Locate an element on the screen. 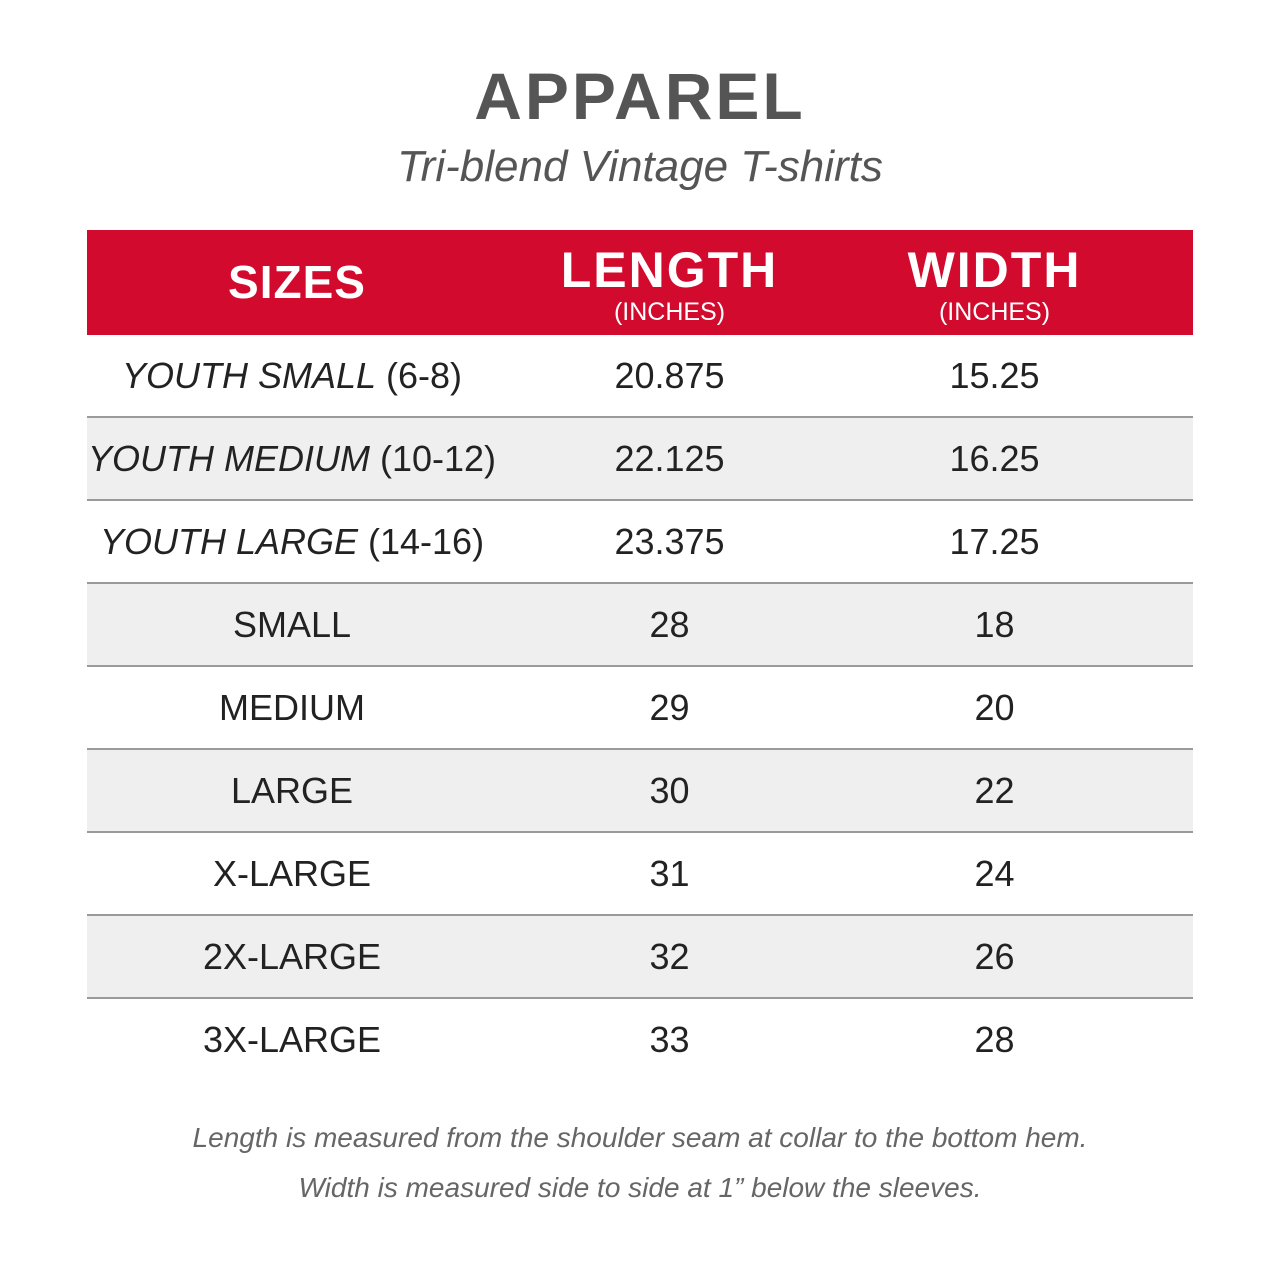 This screenshot has height=1280, width=1280. size-cell: YOUTH LARGE (14-16) is located at coordinates (292, 541).